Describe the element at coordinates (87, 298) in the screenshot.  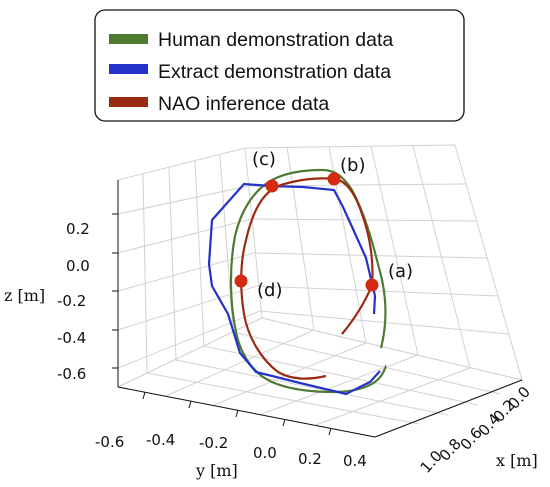
I see `z-ticks: 0.2 0.0 -0.2 -0.4 -0.6` at that location.